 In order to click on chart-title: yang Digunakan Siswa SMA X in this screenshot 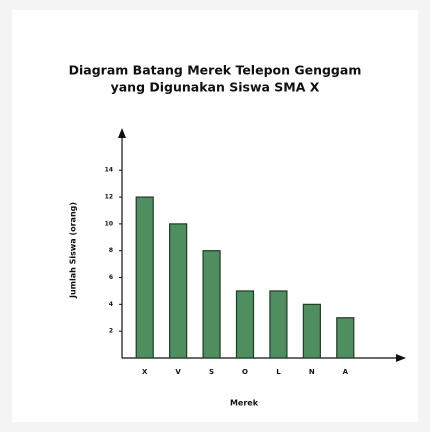, I will do `click(215, 87)`.